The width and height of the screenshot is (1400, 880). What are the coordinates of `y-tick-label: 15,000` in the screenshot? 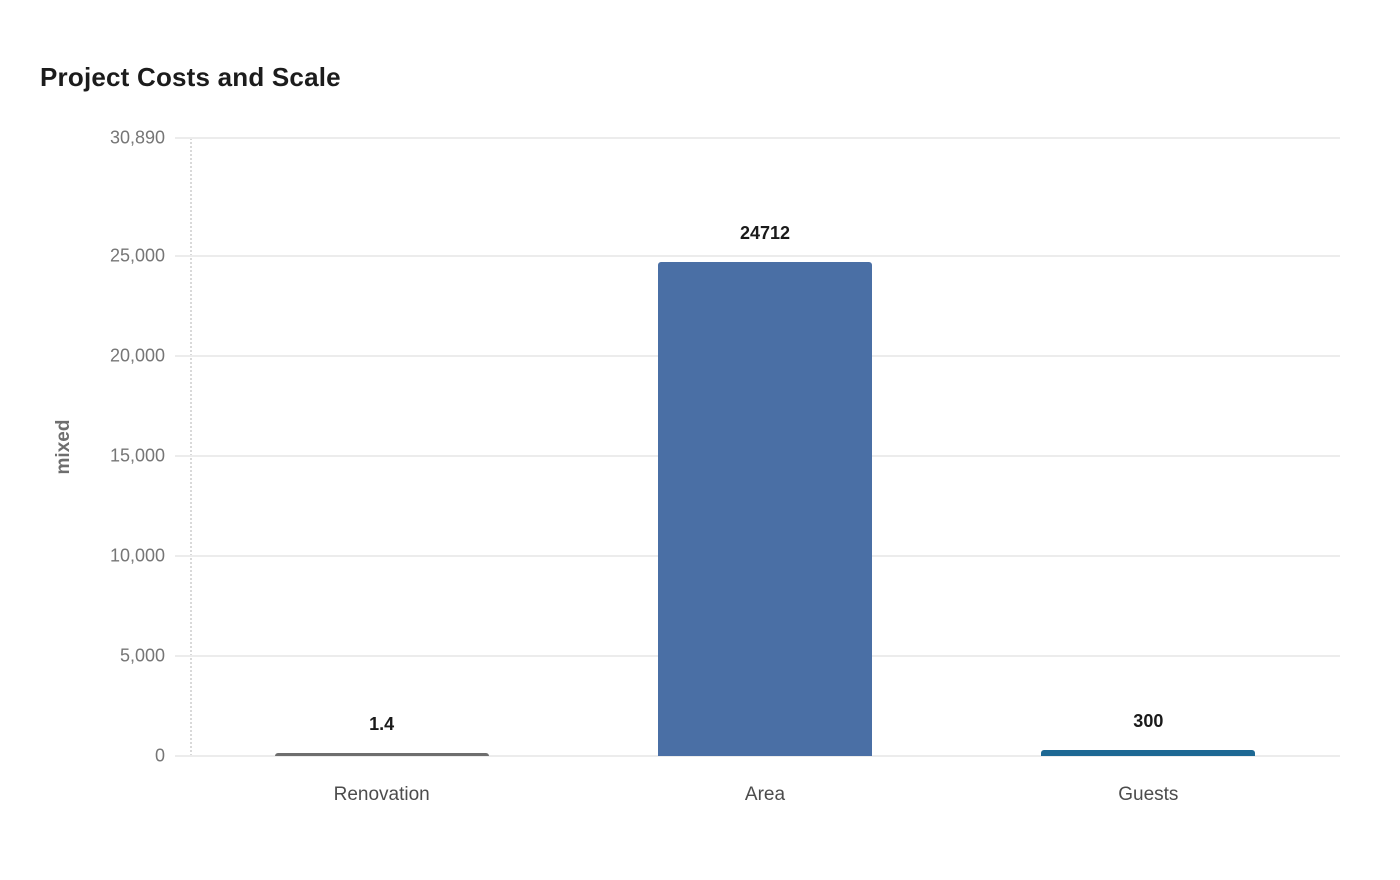 It's located at (137, 455).